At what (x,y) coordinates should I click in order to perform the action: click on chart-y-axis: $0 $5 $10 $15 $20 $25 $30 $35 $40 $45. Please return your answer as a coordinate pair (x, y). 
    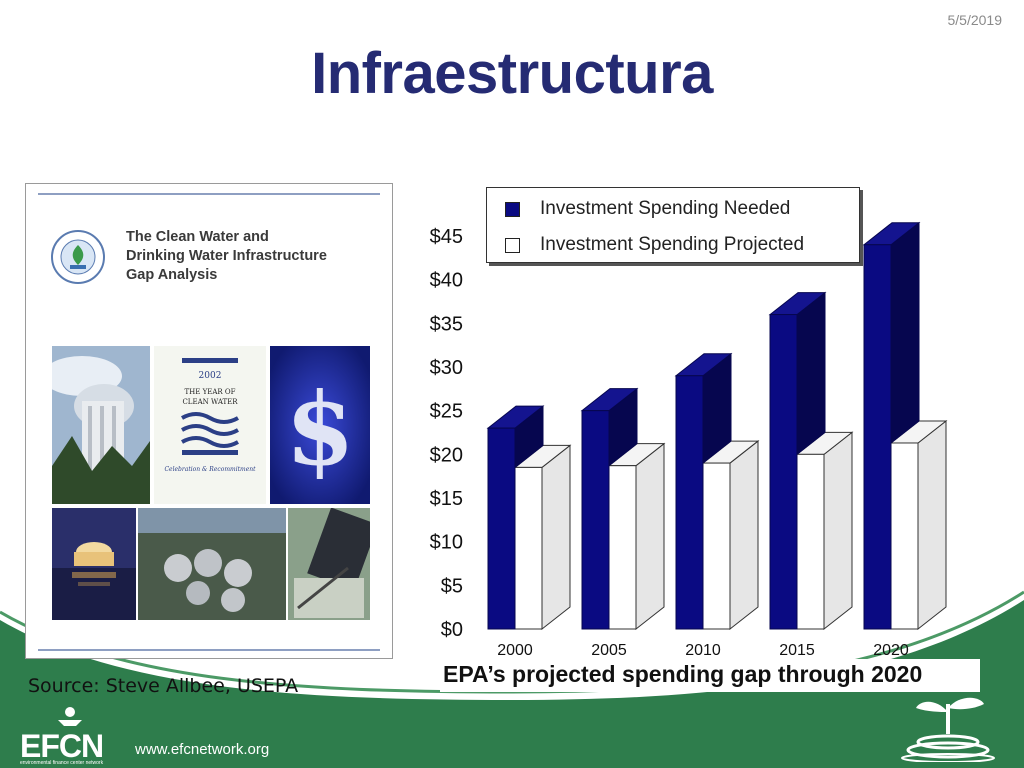
    Looking at the image, I should click on (446, 433).